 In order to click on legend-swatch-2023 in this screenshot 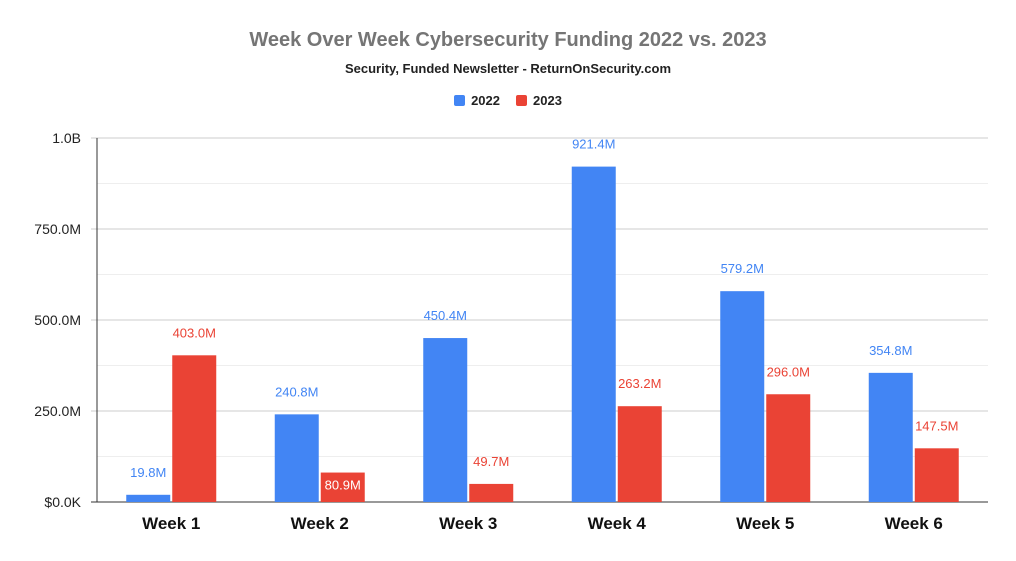, I will do `click(521, 100)`.